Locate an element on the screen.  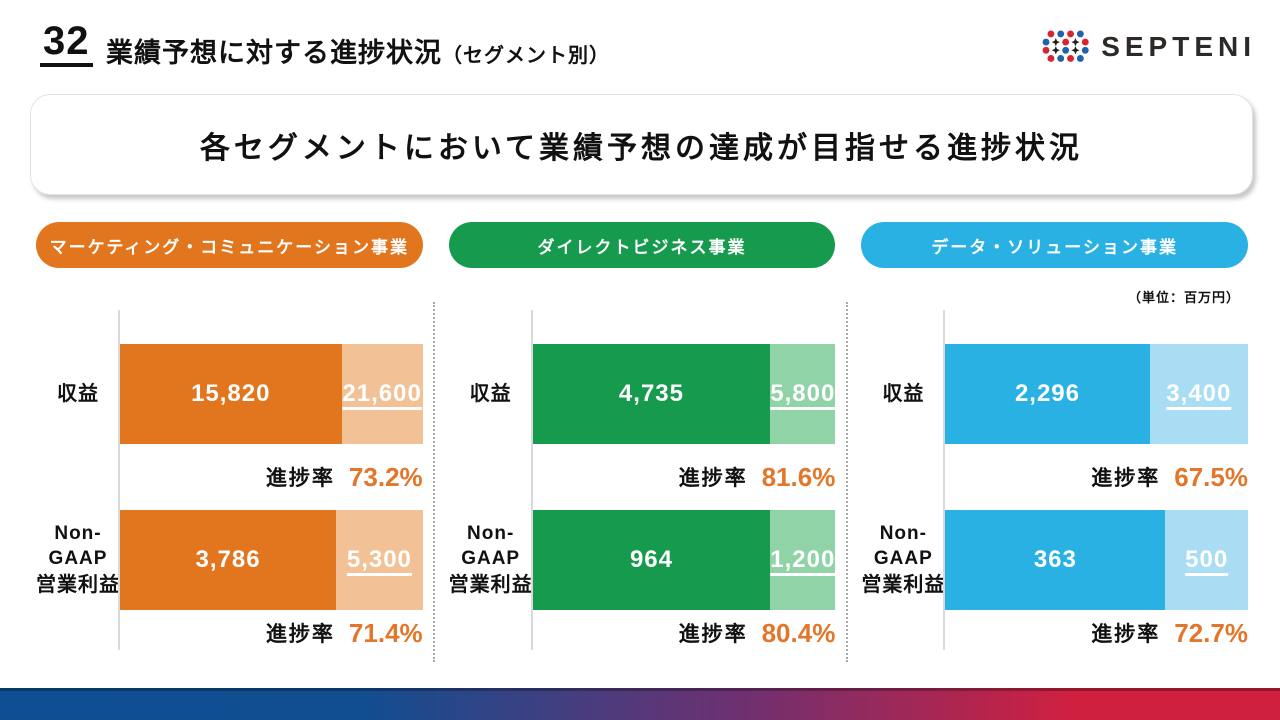
revenue-actual-bar: 2,296 is located at coordinates (1047, 394).